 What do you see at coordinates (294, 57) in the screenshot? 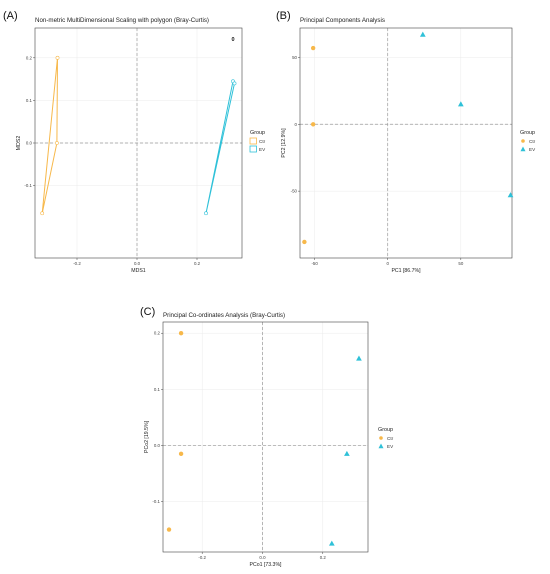
I see `y-tick-label: 50` at bounding box center [294, 57].